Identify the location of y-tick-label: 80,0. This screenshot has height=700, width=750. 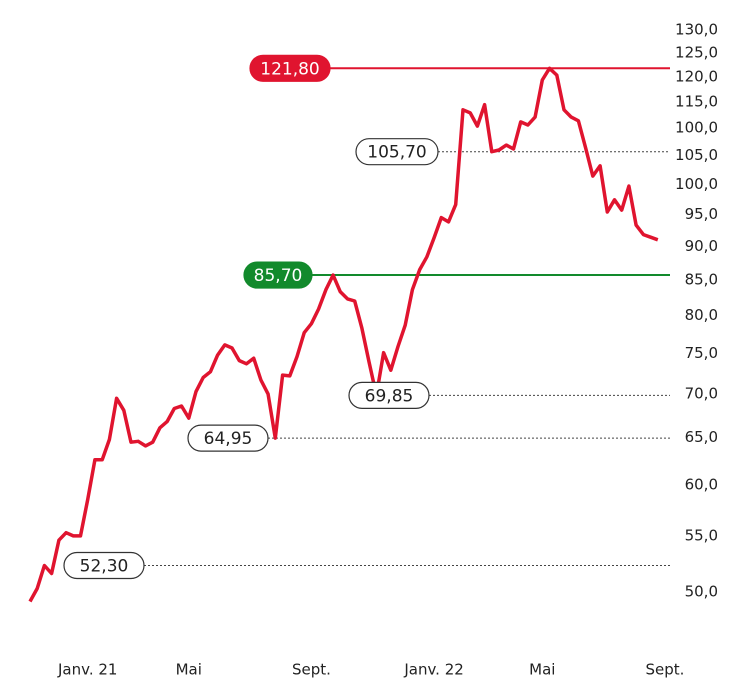
(701, 315).